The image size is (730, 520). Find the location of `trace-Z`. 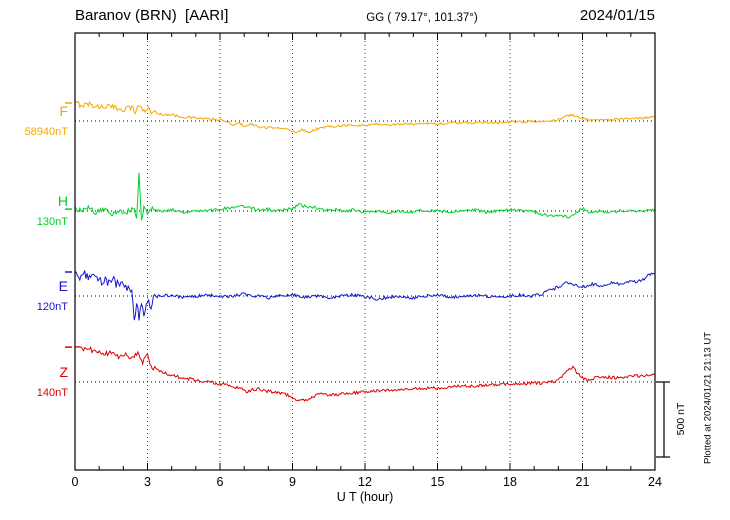

trace-Z is located at coordinates (365, 373).